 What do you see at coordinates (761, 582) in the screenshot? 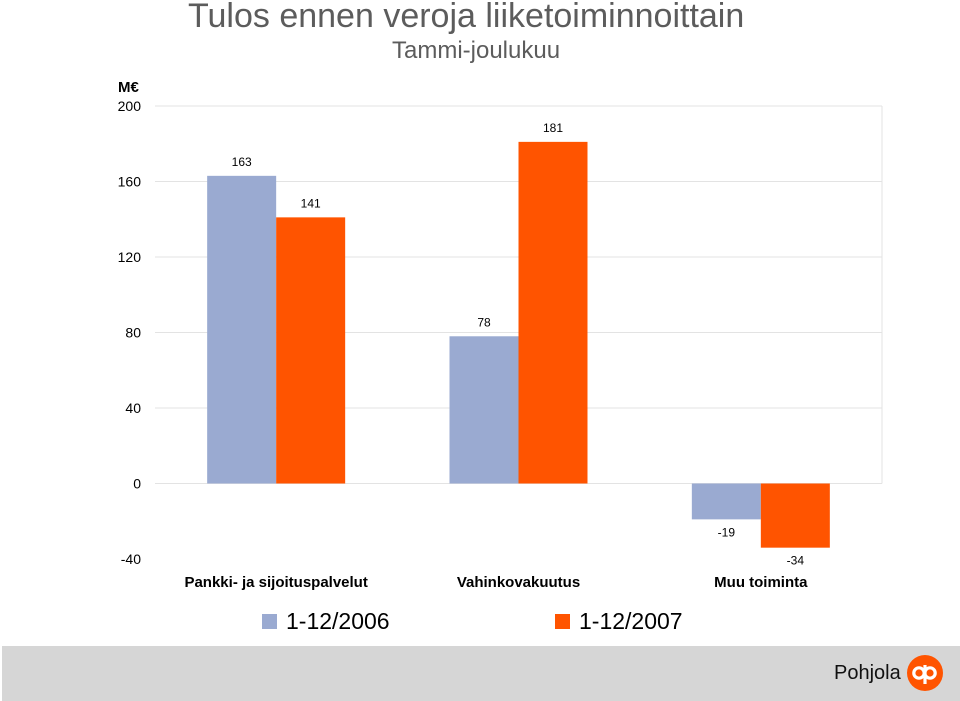
I see `category-label: Muu toiminta` at bounding box center [761, 582].